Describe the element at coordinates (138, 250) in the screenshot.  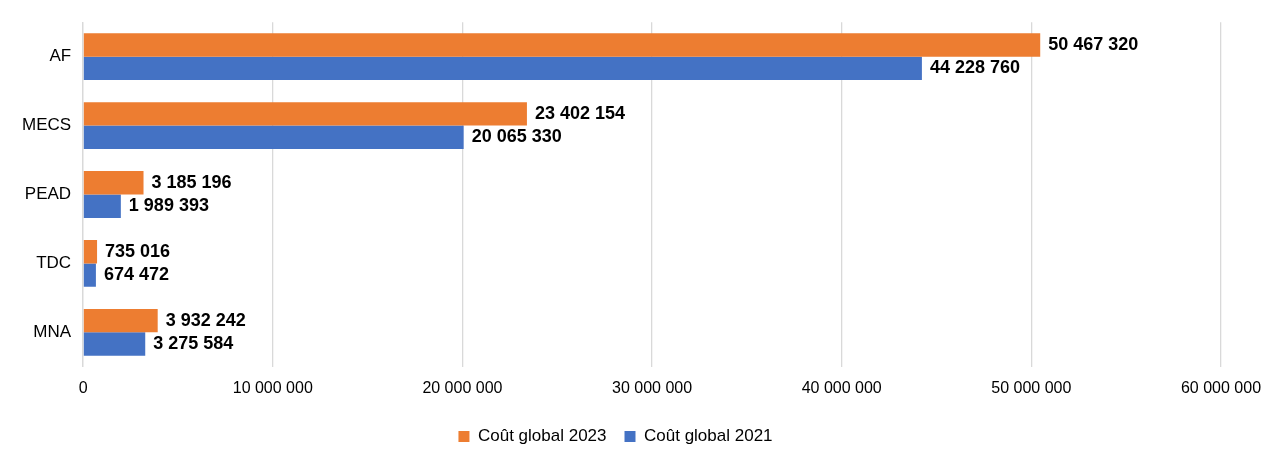
I see `data-label: 735 016` at that location.